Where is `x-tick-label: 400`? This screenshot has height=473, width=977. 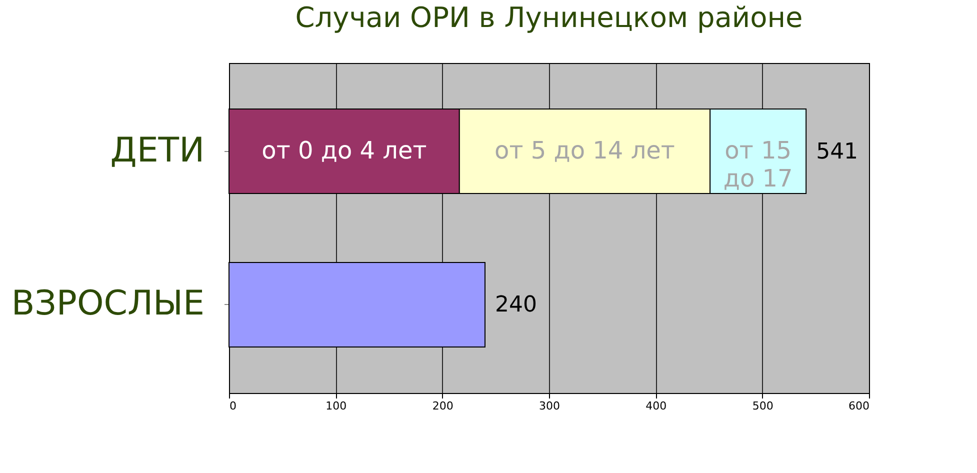
x-tick-label: 400 is located at coordinates (656, 406).